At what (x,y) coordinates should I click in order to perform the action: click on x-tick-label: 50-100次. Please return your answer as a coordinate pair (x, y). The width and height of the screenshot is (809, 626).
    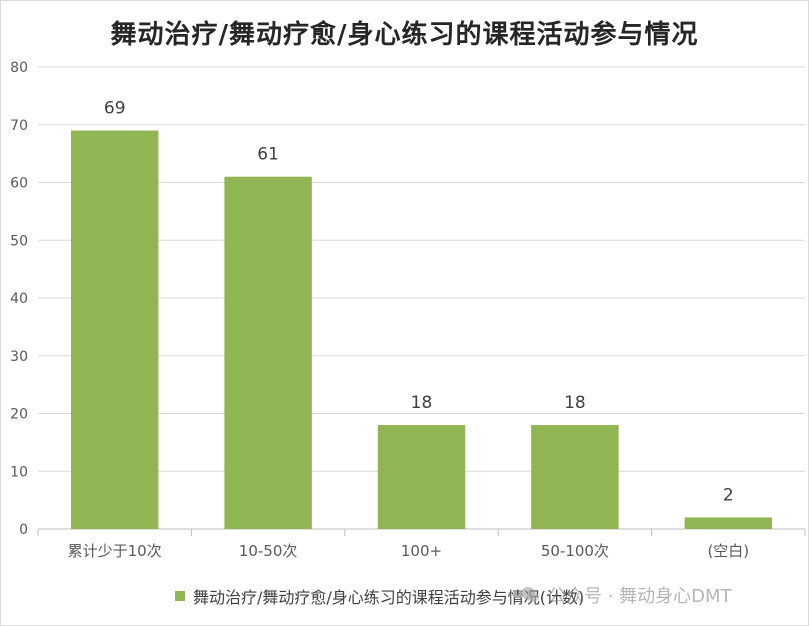
    Looking at the image, I should click on (575, 551).